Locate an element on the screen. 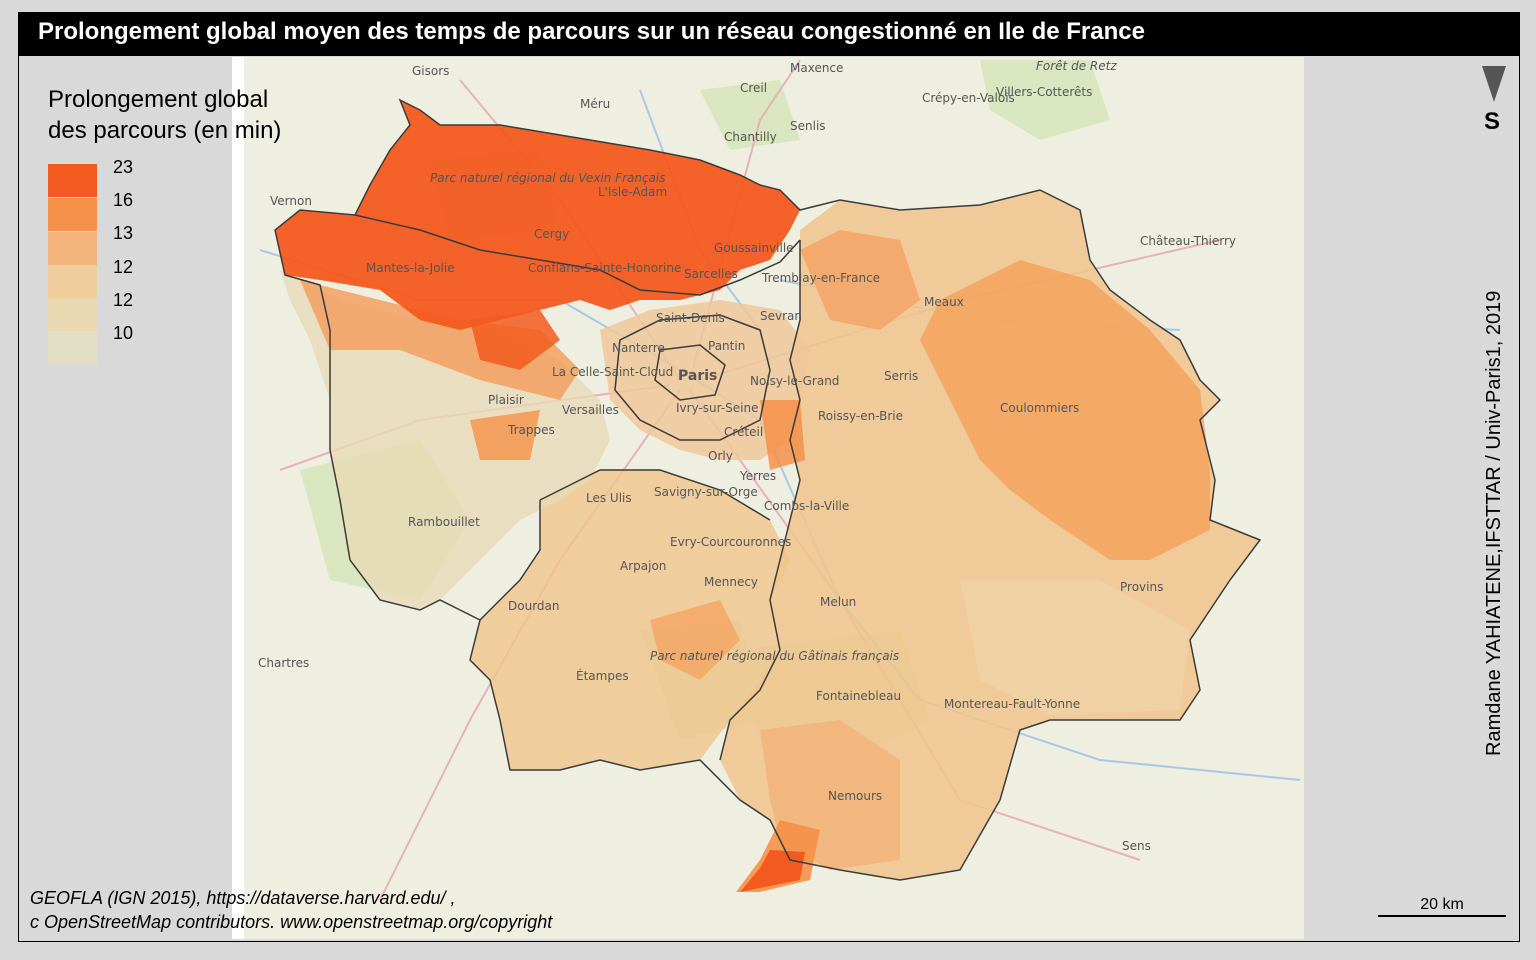 The image size is (1536, 960). place-serris: Serris is located at coordinates (901, 376).